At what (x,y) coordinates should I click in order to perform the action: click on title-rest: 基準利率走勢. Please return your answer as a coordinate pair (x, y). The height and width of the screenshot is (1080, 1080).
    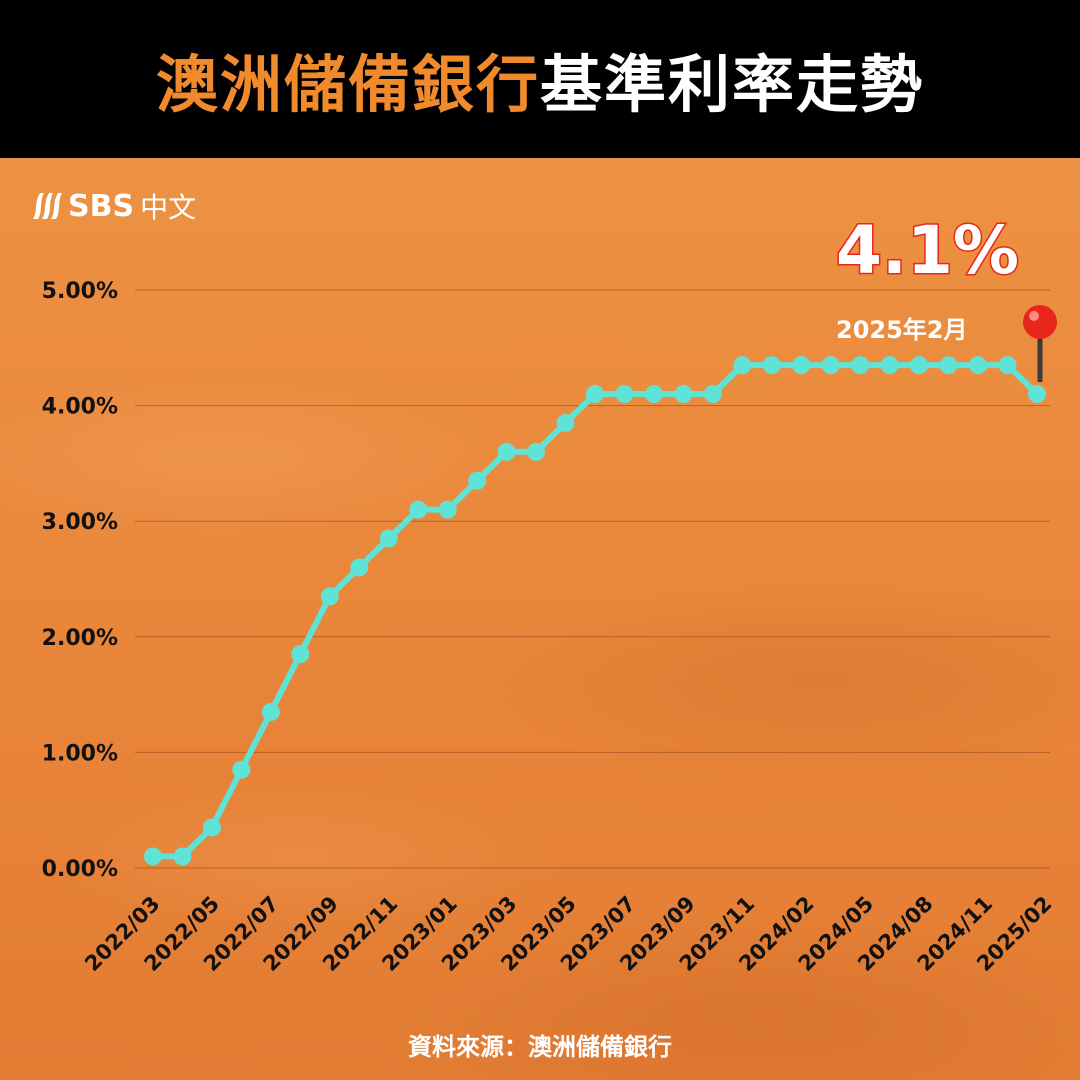
    Looking at the image, I should click on (732, 84).